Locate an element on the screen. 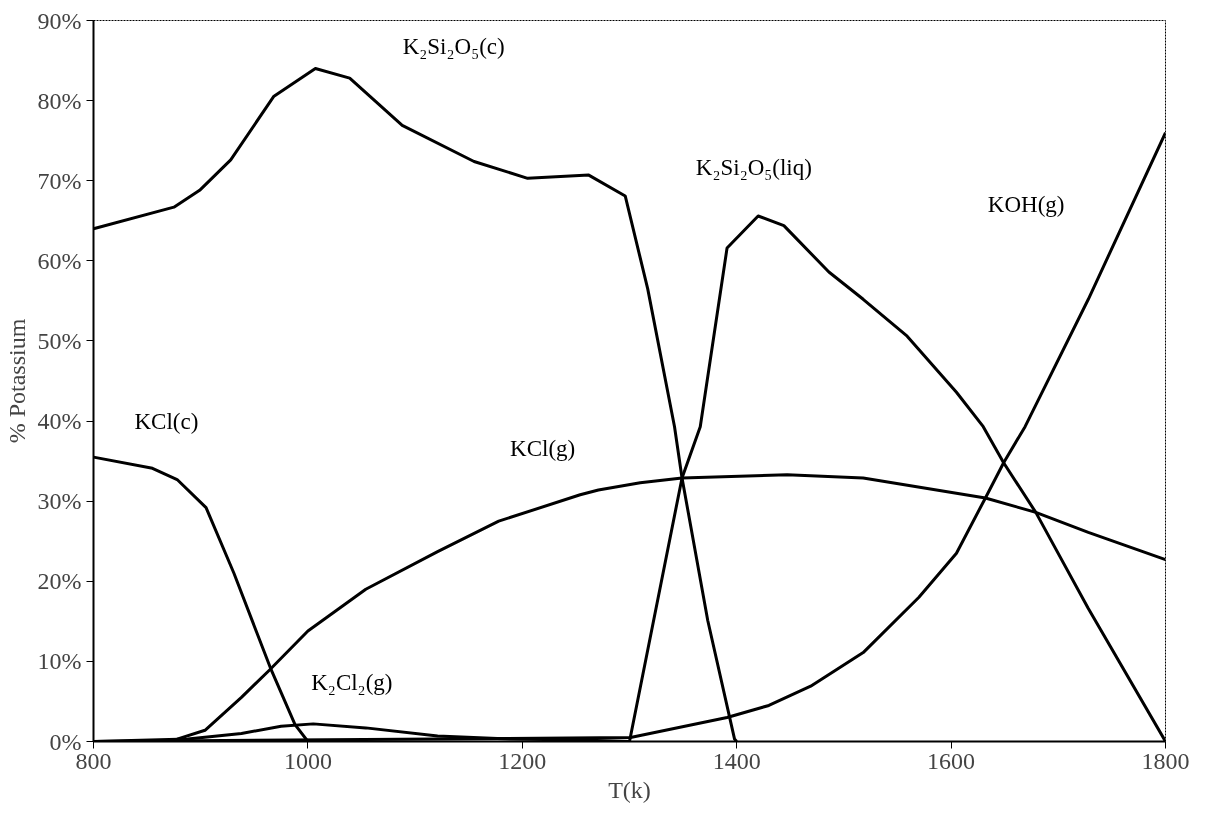 Image resolution: width=1230 pixels, height=819 pixels. x-tick-label: 1400 is located at coordinates (736, 760).